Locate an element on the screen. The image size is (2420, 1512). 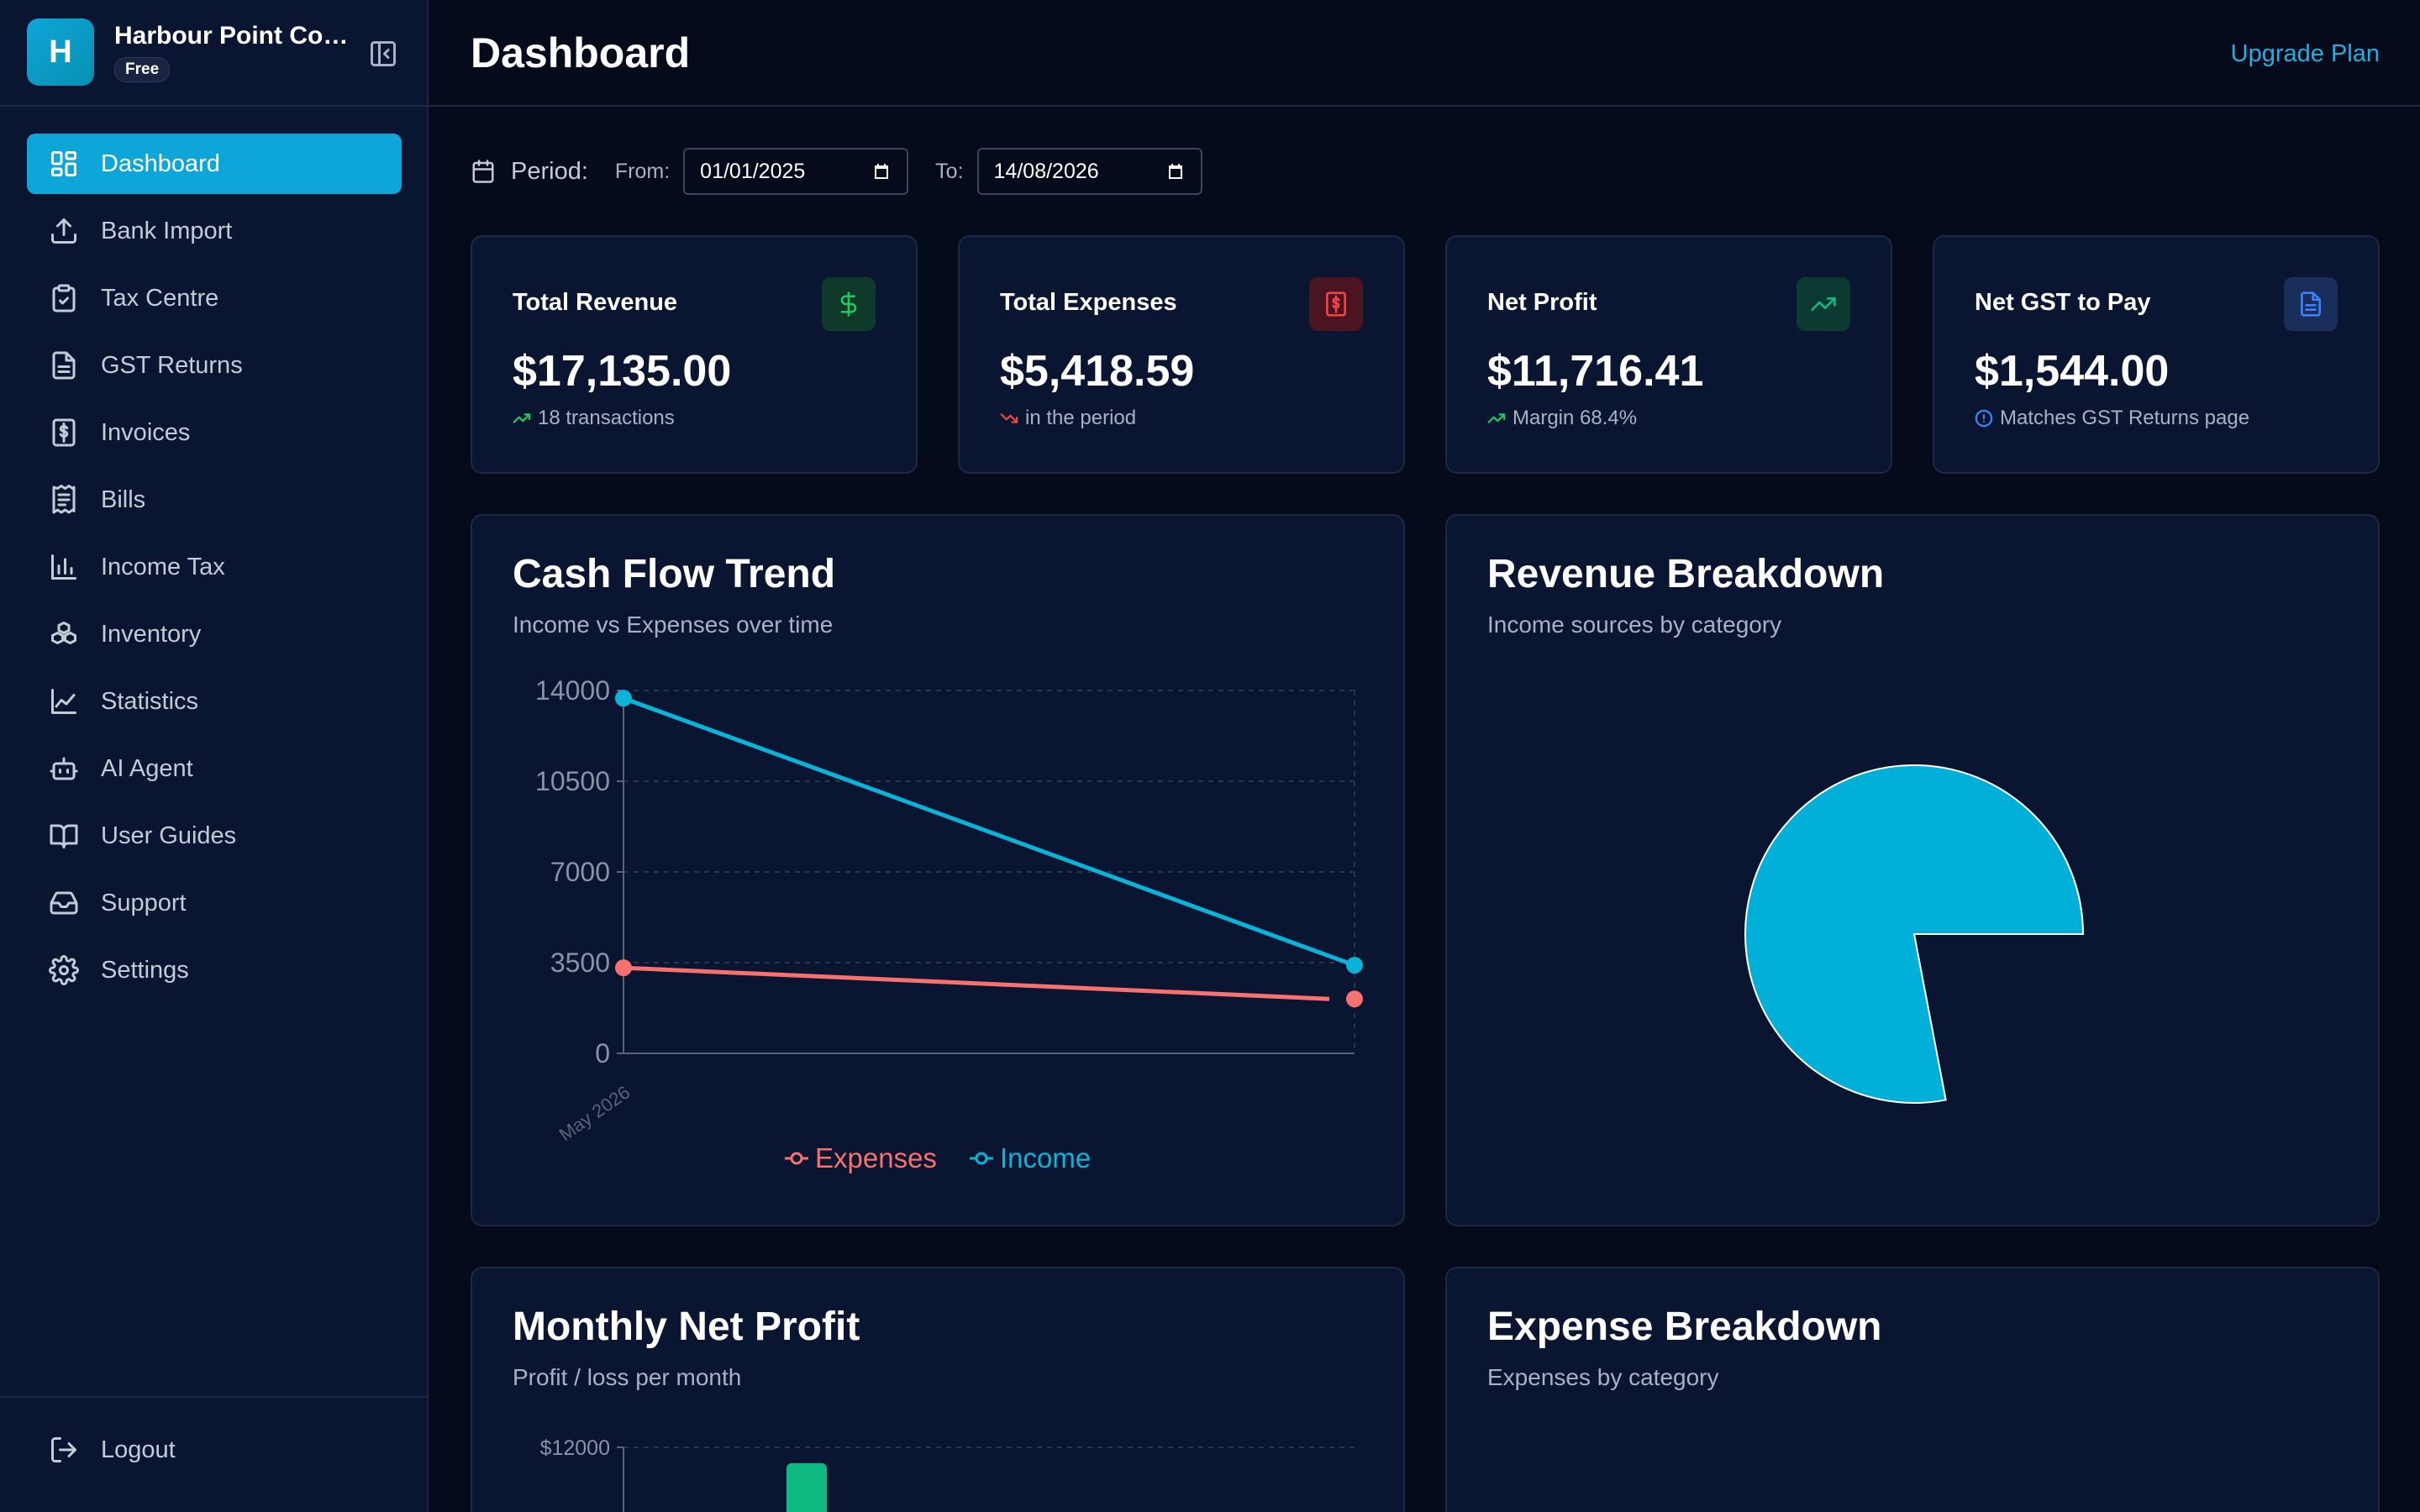
stat-value: $17,135.00 is located at coordinates (622, 371).